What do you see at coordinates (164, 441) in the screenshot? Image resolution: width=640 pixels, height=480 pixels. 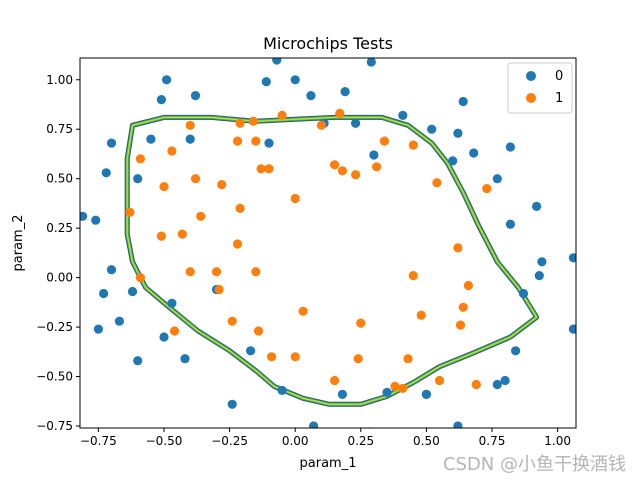 I see `x-tick-label: −0.50` at bounding box center [164, 441].